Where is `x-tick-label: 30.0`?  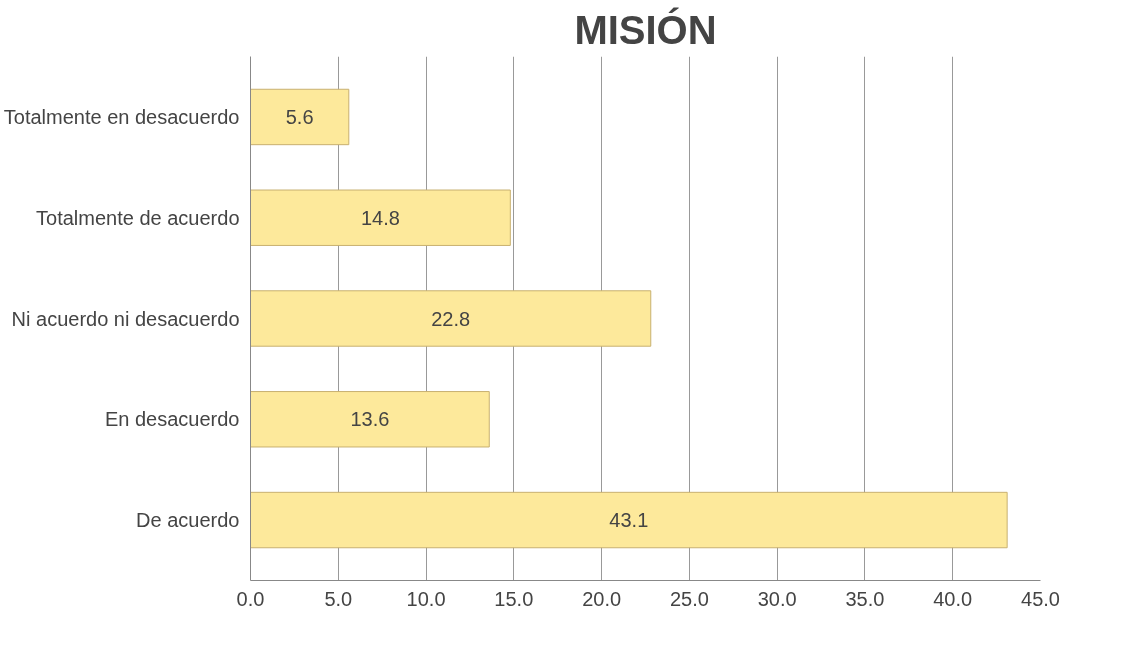 x-tick-label: 30.0 is located at coordinates (777, 598).